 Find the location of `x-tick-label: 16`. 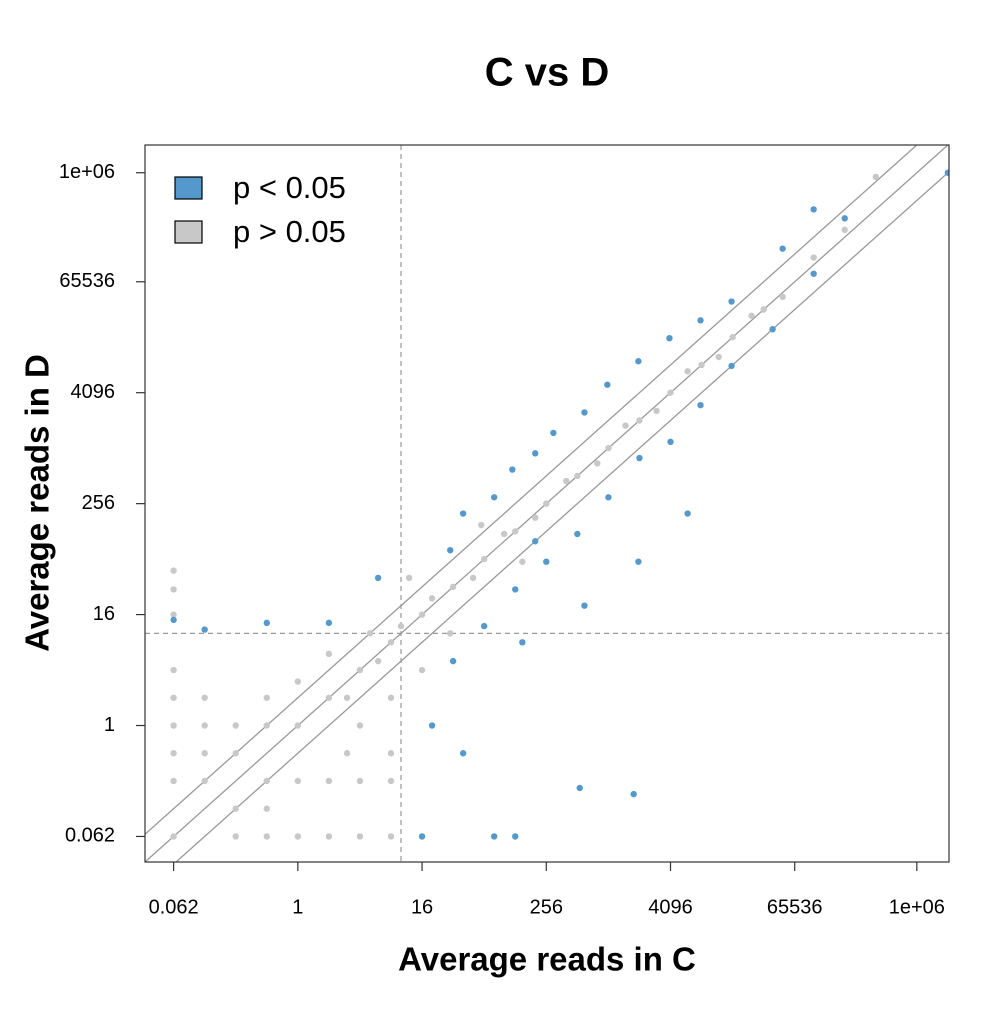

x-tick-label: 16 is located at coordinates (422, 907).